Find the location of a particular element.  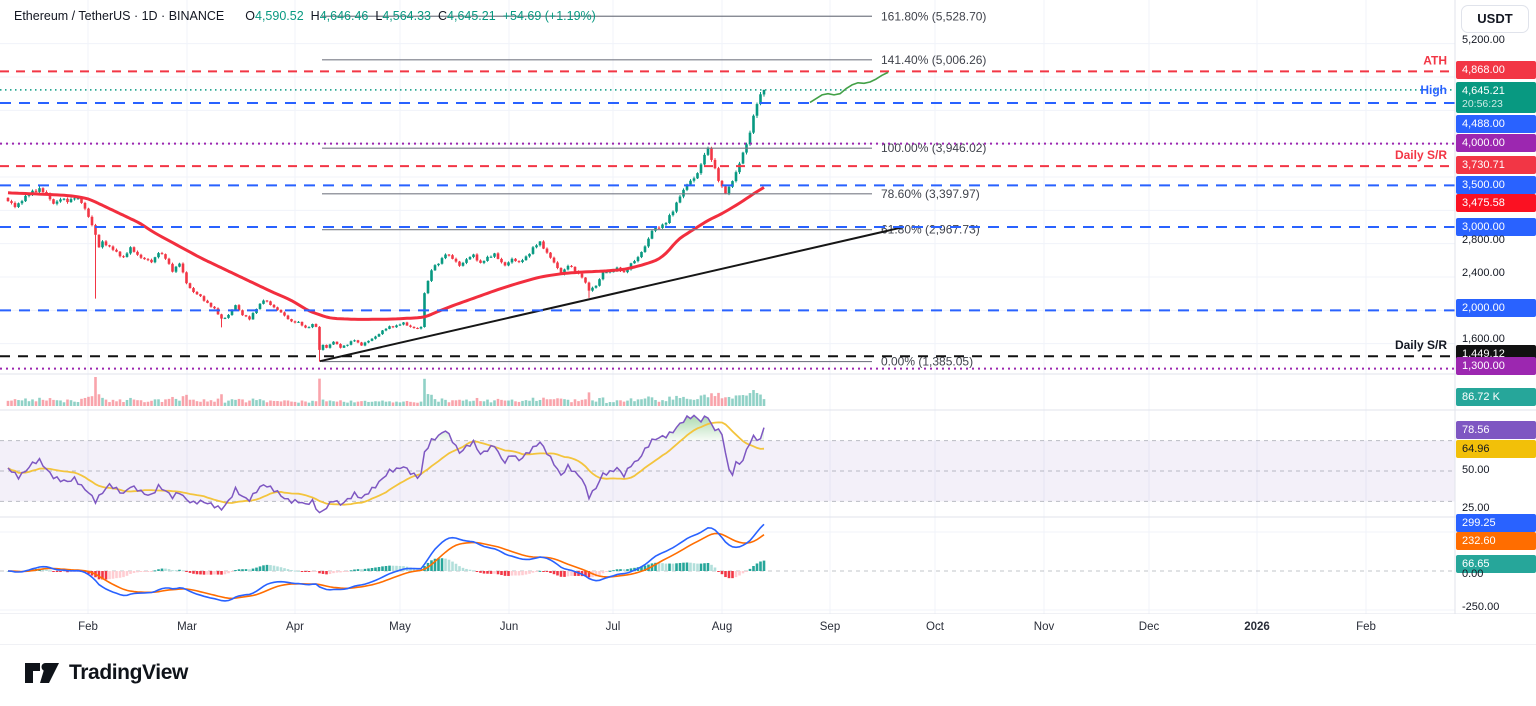

price-line-label: 1,300.00 is located at coordinates (1496, 366).